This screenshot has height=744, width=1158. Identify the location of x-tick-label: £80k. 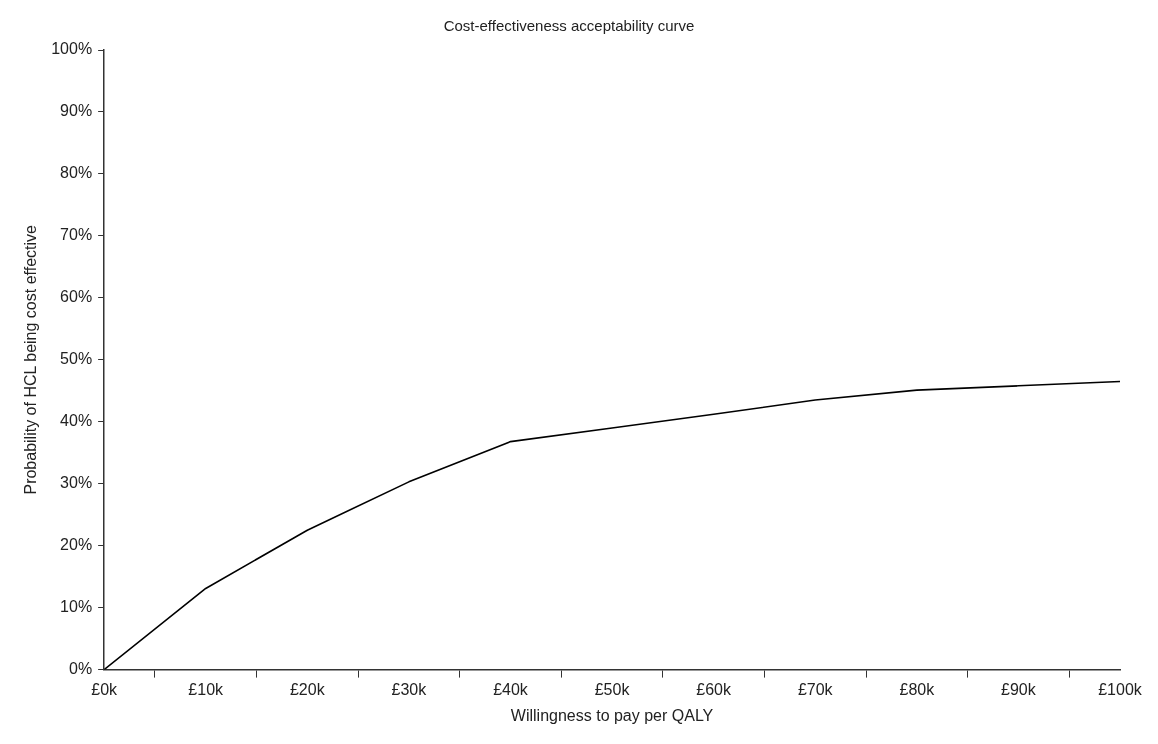
(917, 689).